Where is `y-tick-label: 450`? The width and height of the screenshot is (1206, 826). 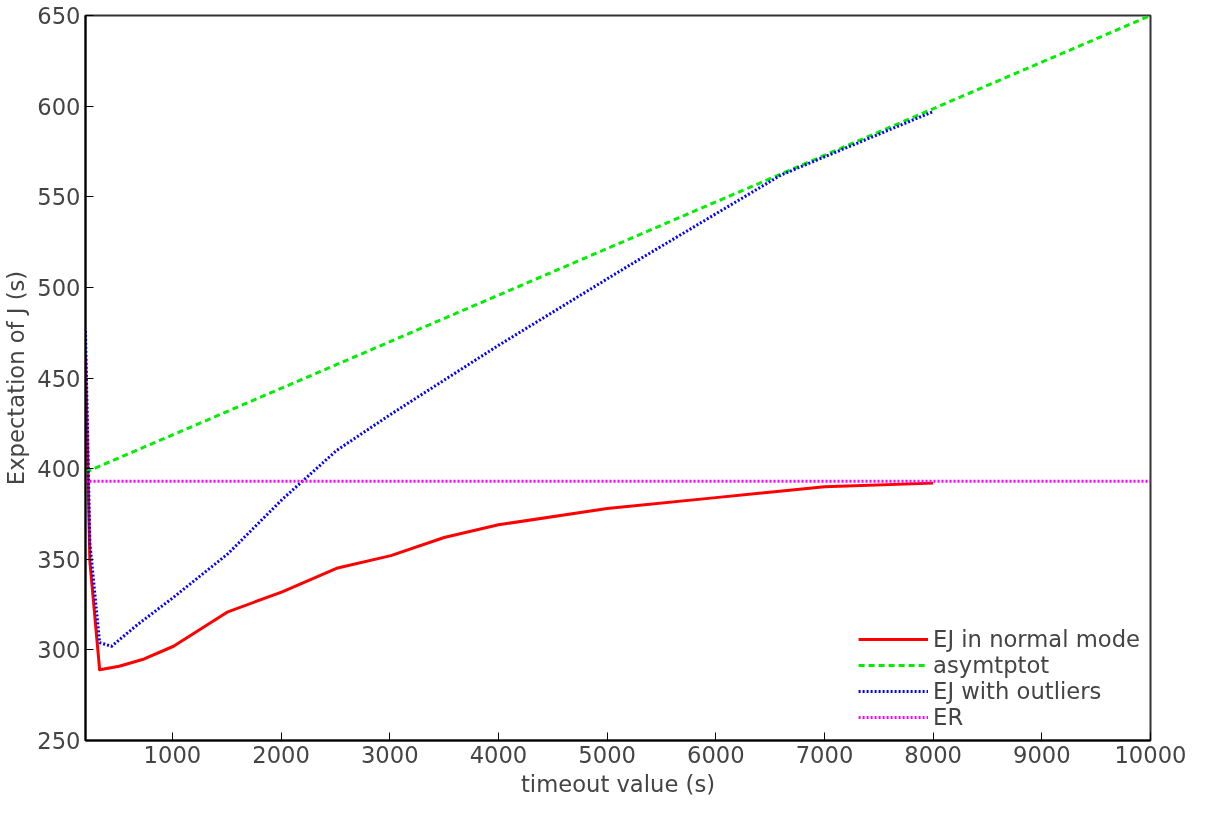
y-tick-label: 450 is located at coordinates (59, 378).